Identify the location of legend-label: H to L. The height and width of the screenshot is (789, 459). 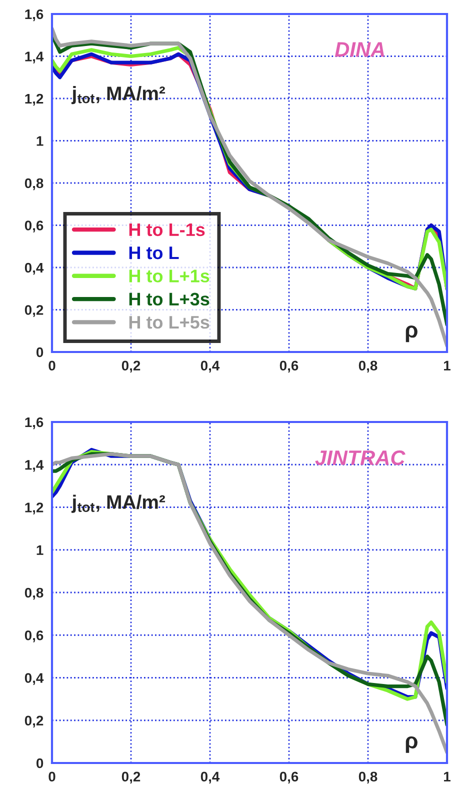
(154, 253).